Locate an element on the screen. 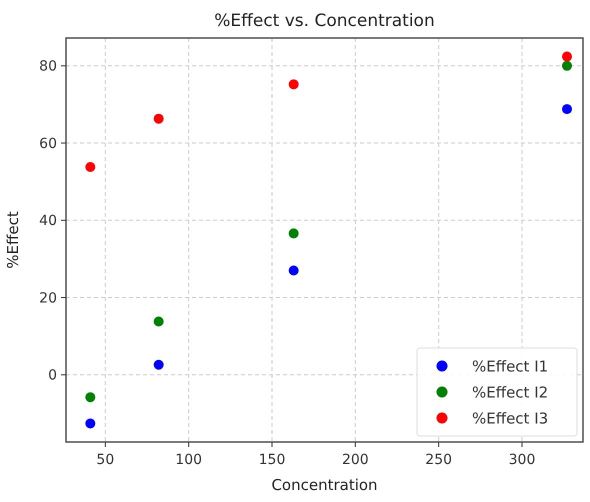  x-tick-label: 250 is located at coordinates (438, 460).